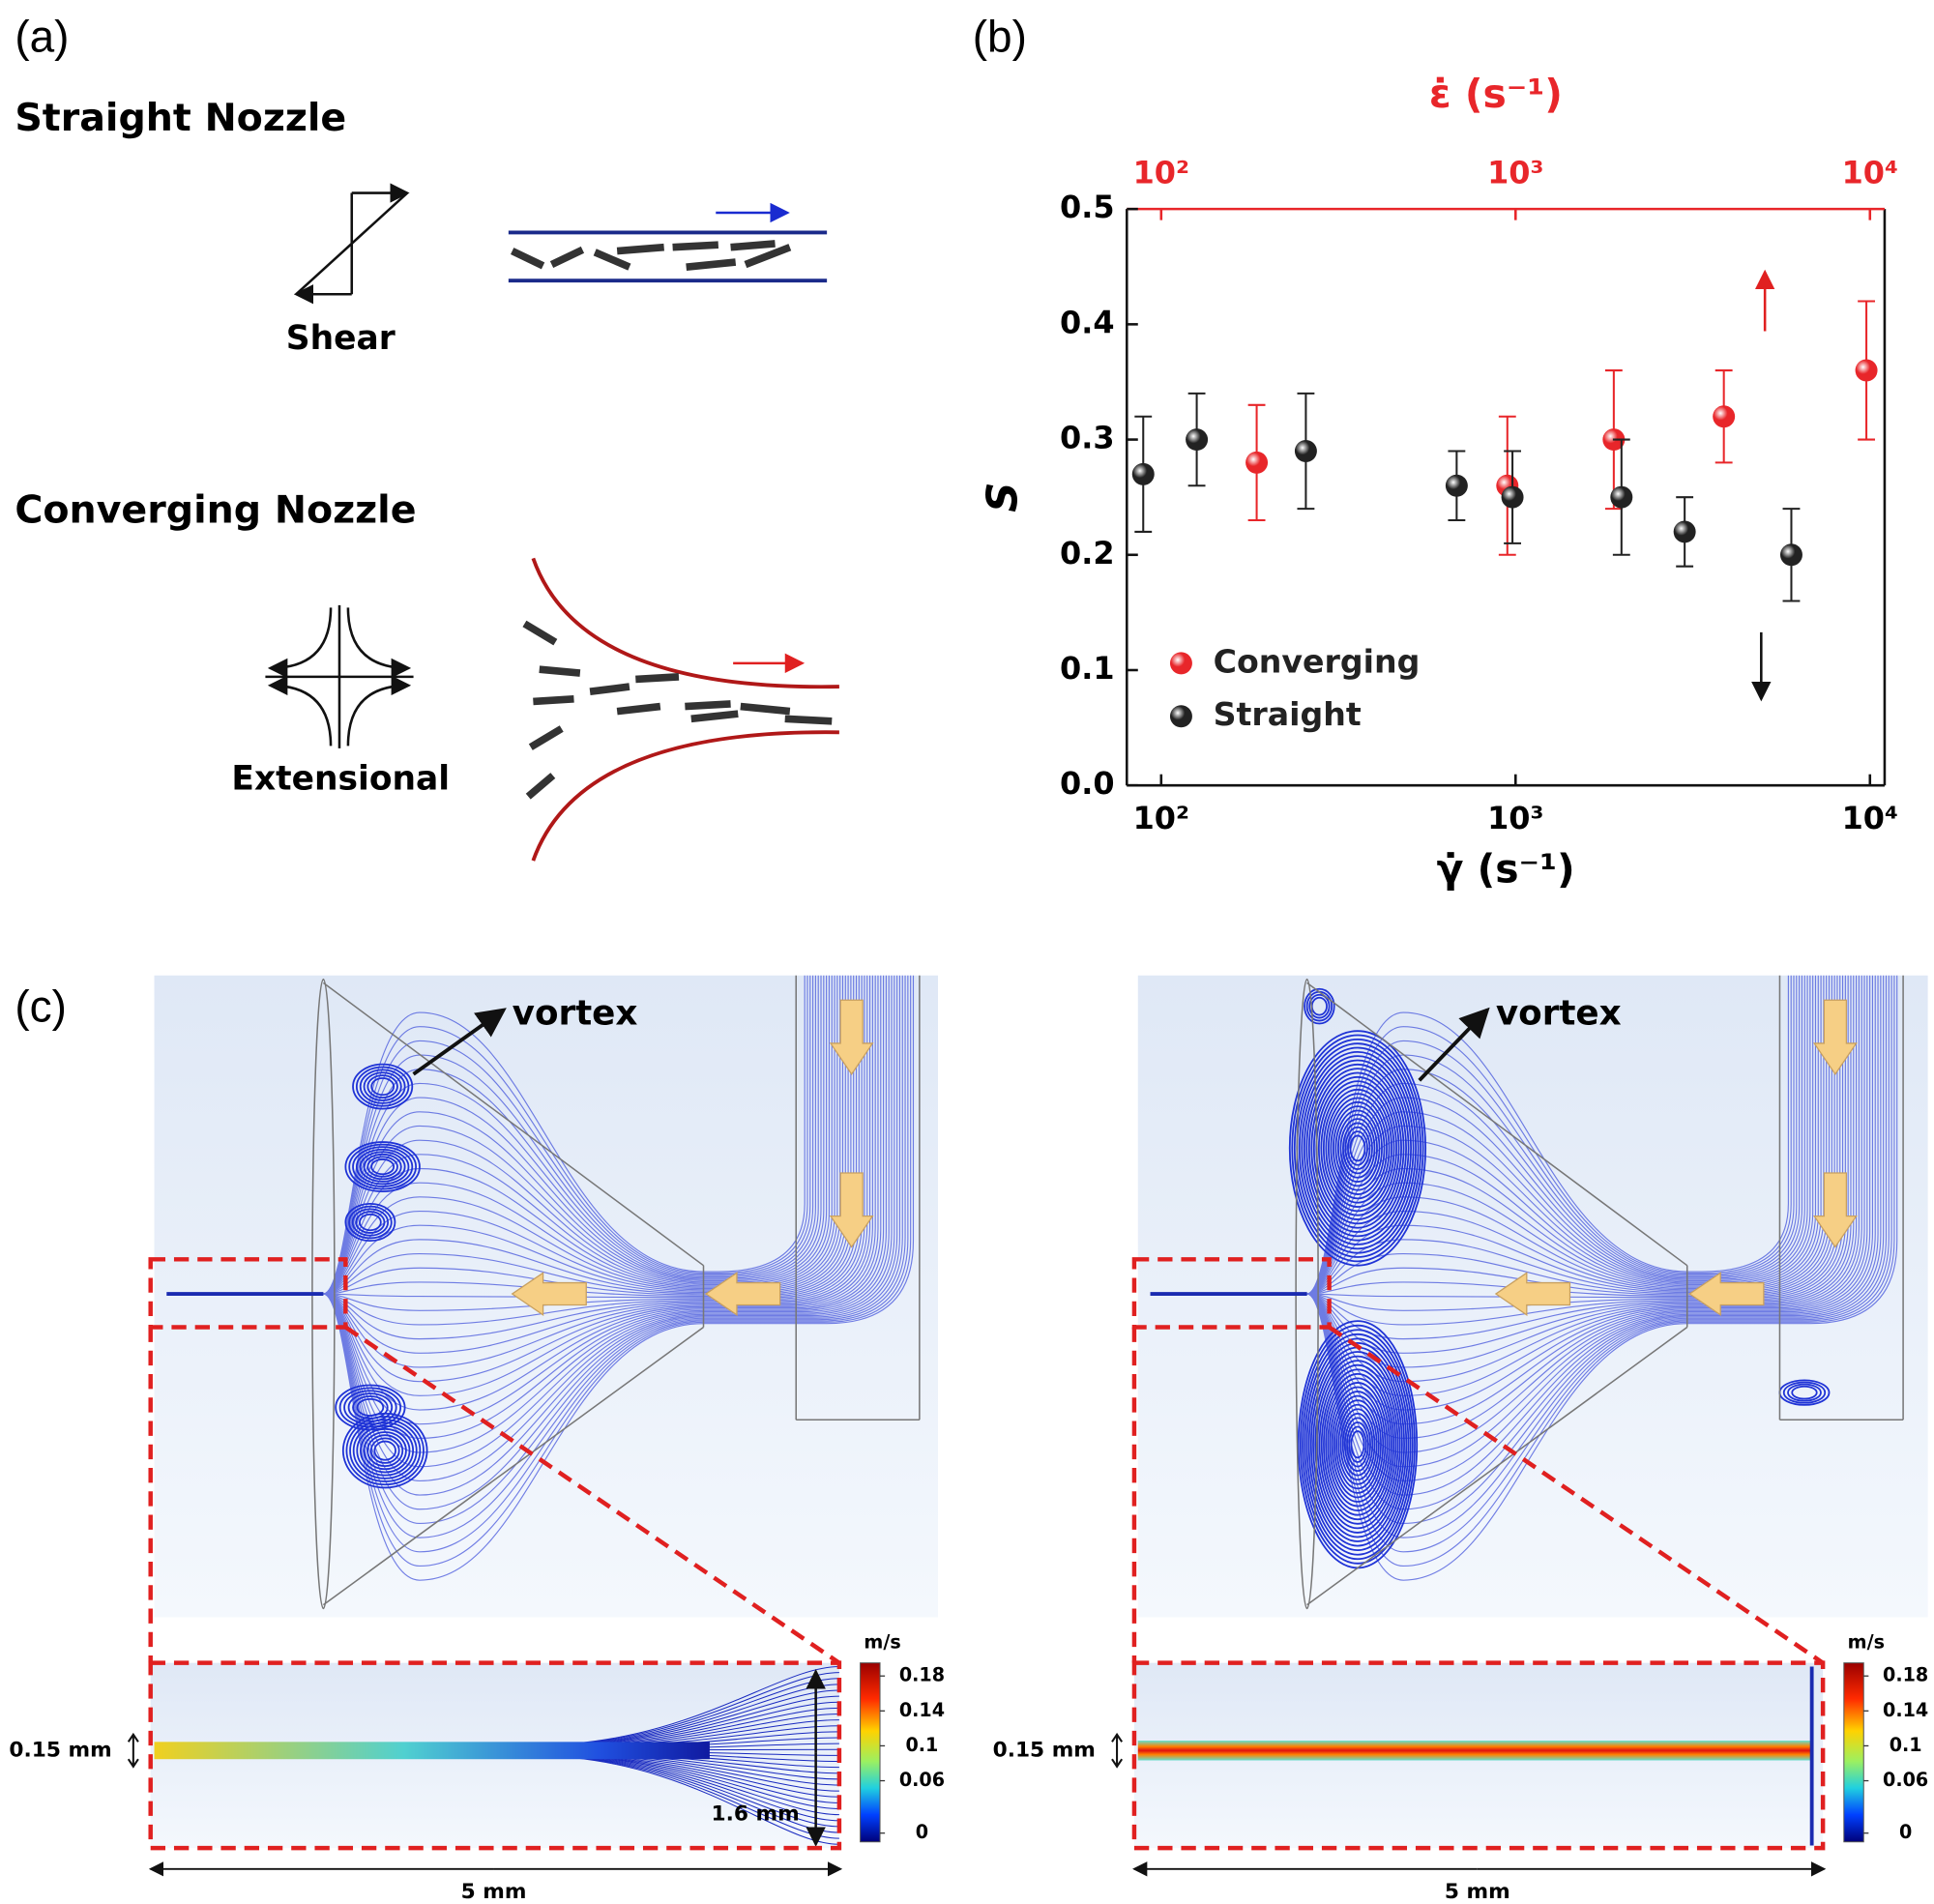 This screenshot has width=1934, height=1904. I want to click on y-tick-label: 0.5, so click(1087, 207).